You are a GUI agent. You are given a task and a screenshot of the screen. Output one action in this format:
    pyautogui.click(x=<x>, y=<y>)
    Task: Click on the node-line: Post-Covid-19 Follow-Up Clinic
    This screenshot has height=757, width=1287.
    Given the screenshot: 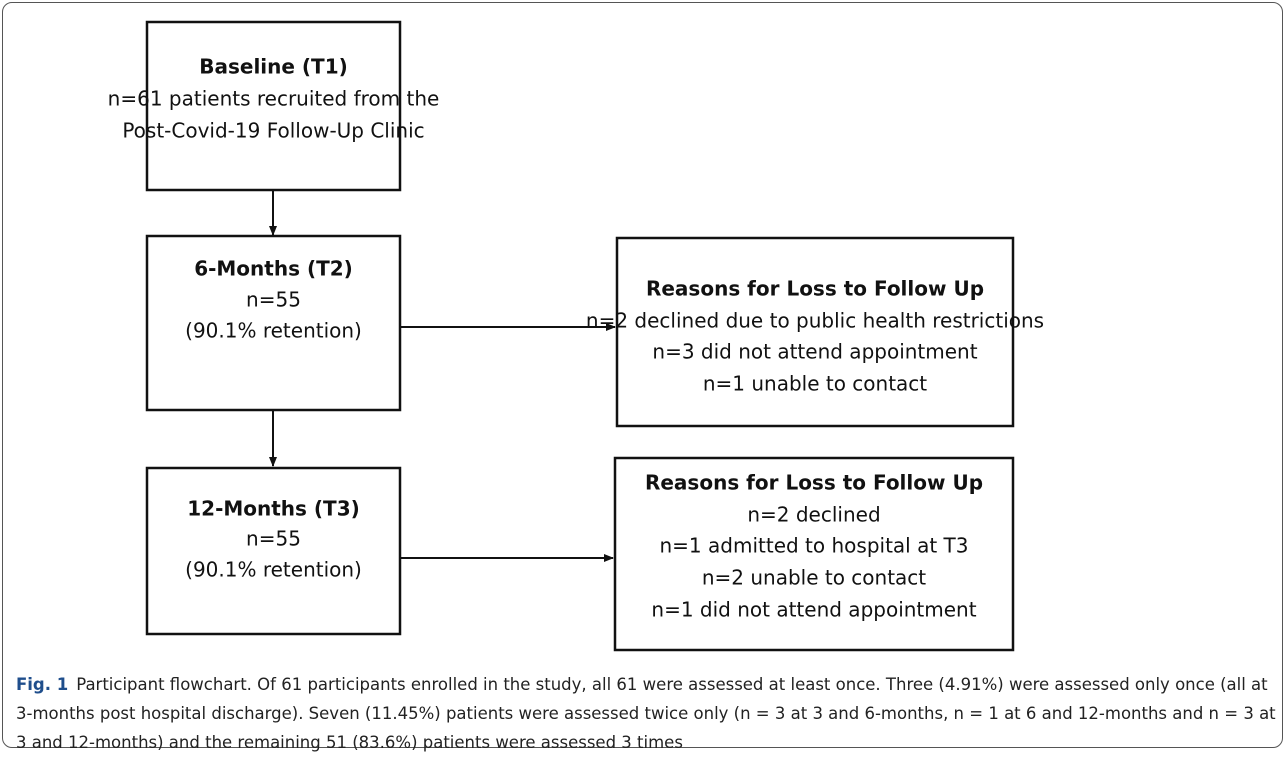 What is the action you would take?
    pyautogui.click(x=273, y=131)
    